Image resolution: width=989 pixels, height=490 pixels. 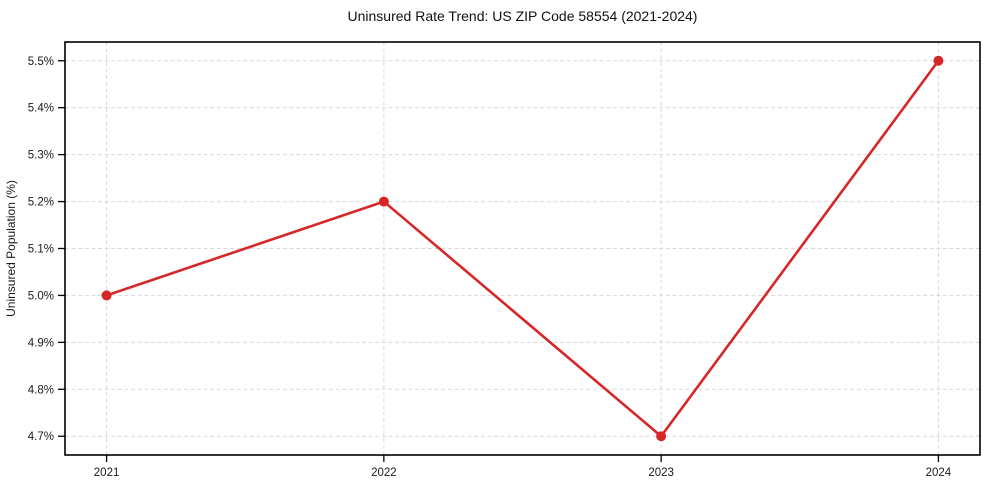 What do you see at coordinates (107, 473) in the screenshot?
I see `x-tick-label: 2021` at bounding box center [107, 473].